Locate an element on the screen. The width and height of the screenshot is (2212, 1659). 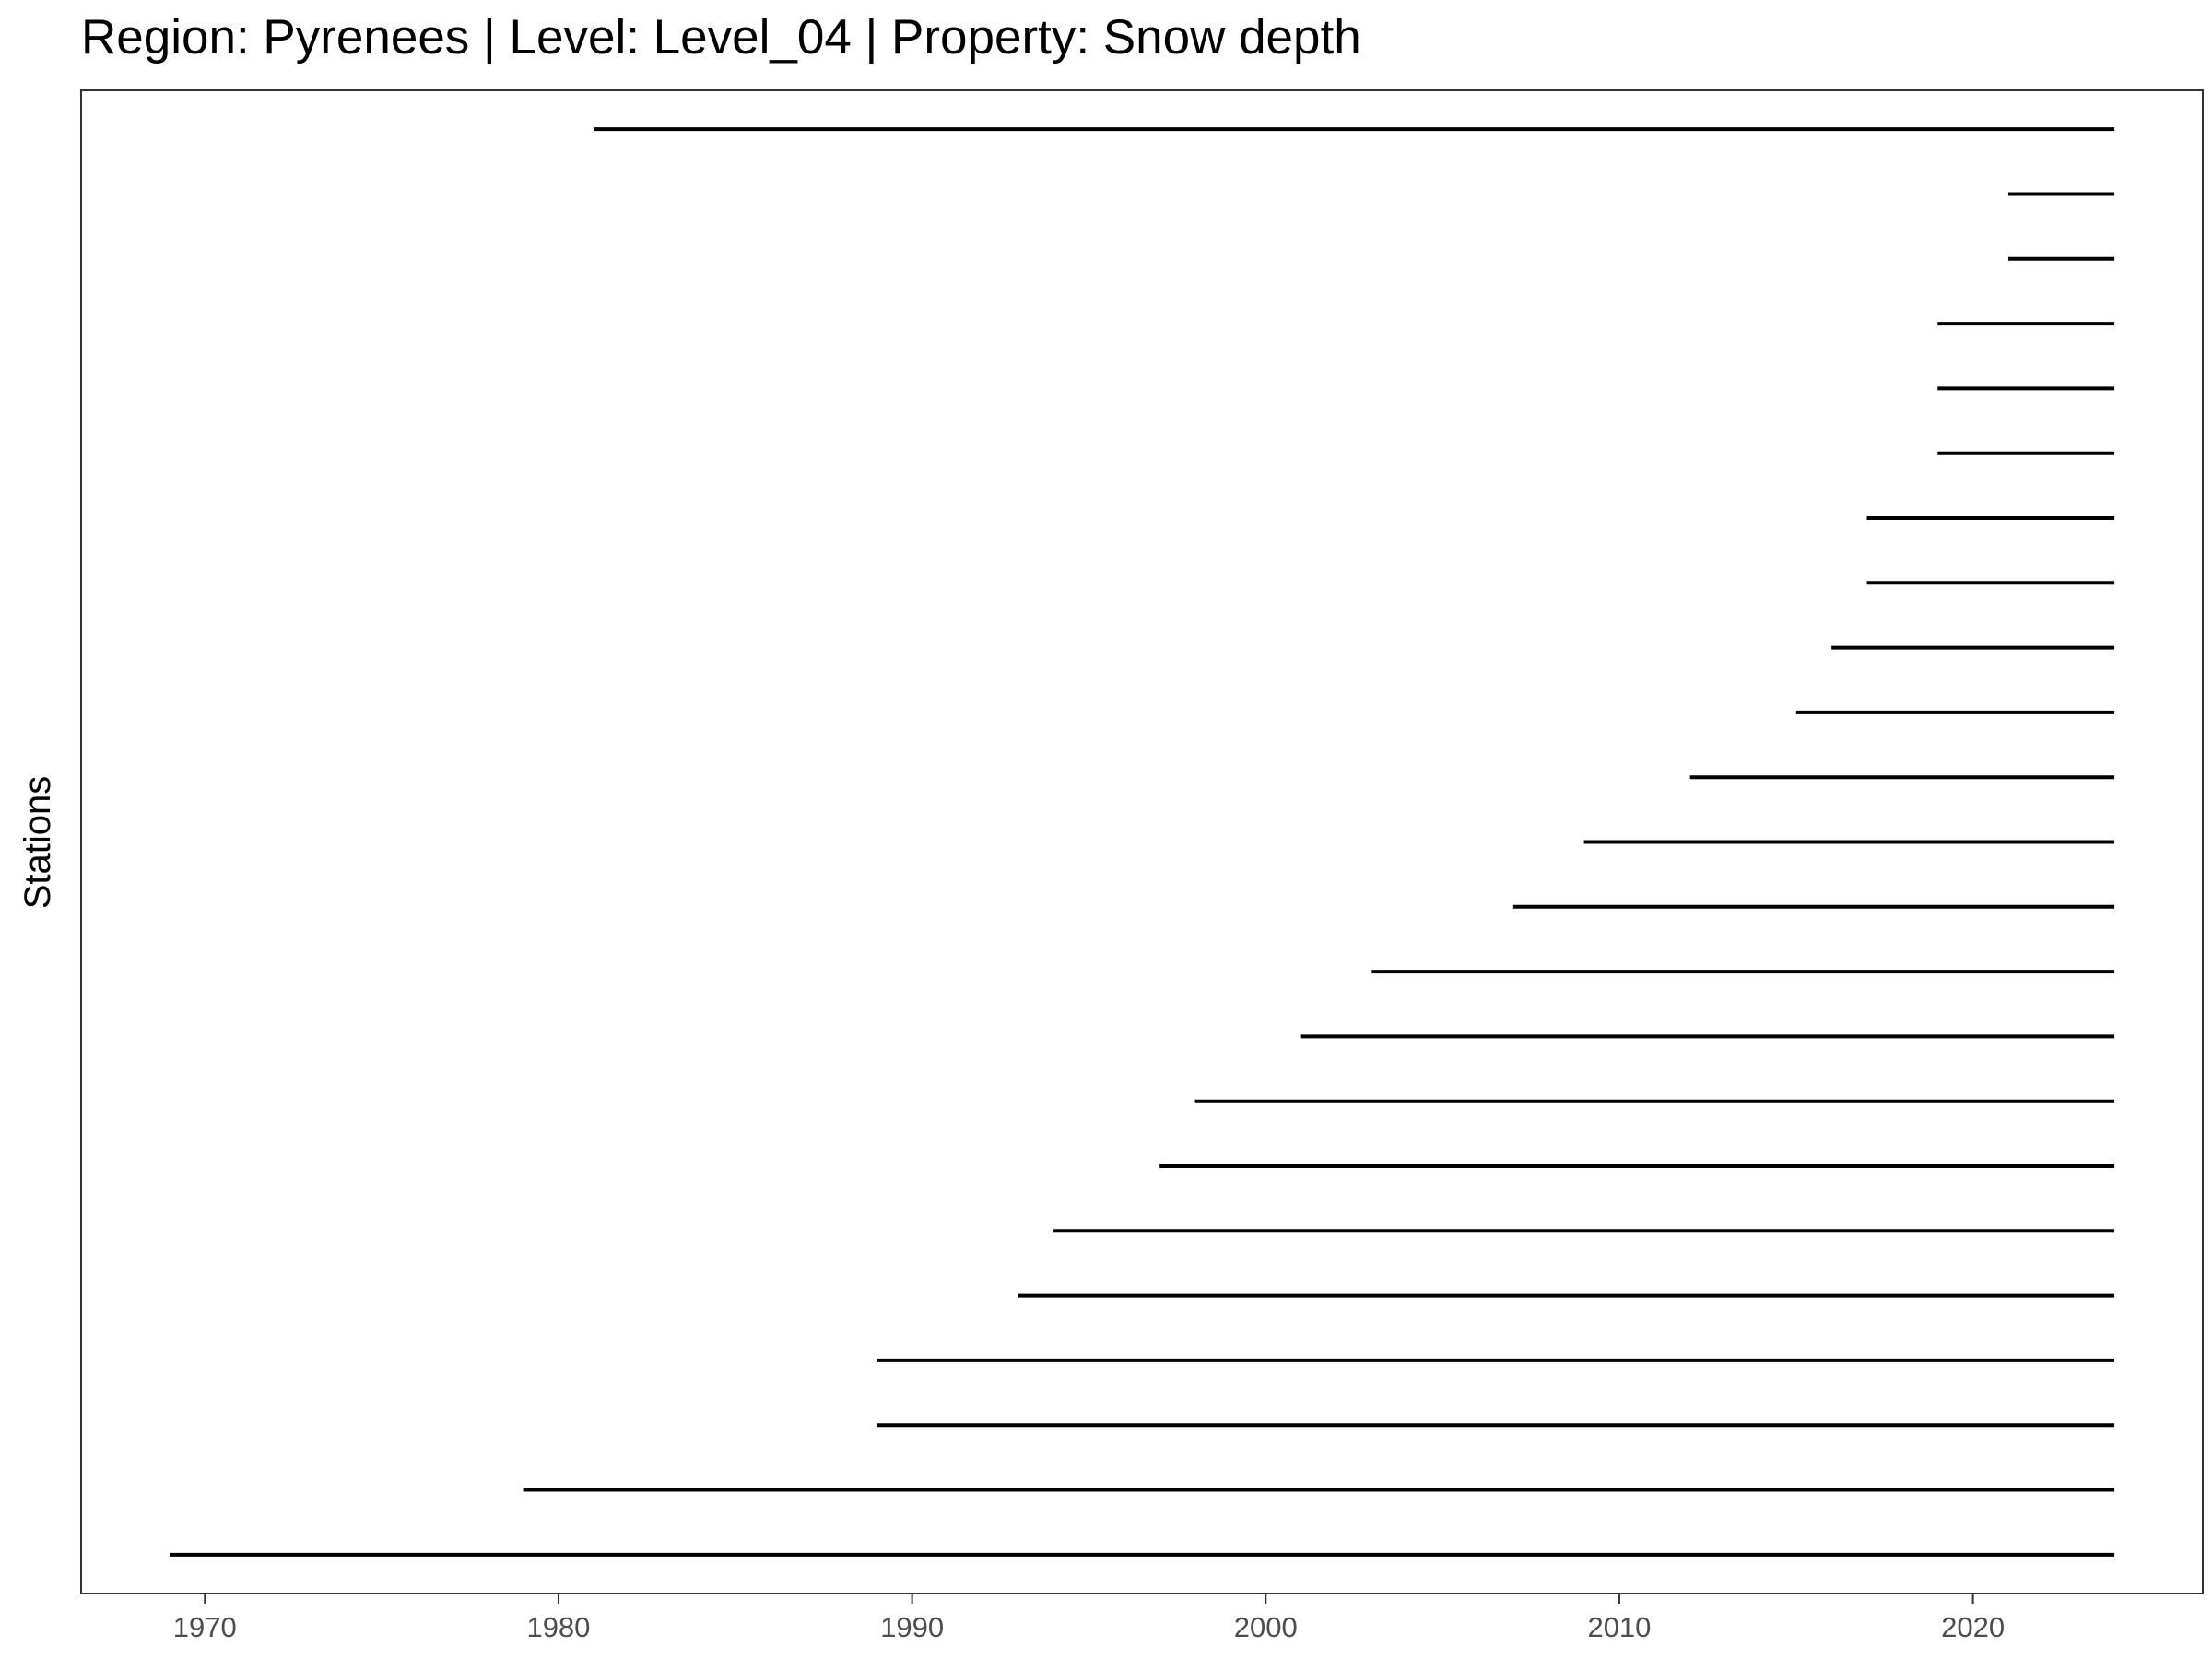
x-tick-label: 1990 is located at coordinates (912, 1627).